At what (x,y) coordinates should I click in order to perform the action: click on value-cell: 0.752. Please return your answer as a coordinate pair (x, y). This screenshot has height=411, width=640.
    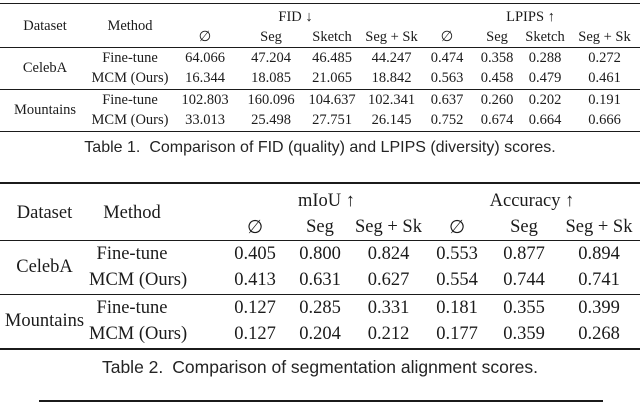
    Looking at the image, I should click on (447, 120).